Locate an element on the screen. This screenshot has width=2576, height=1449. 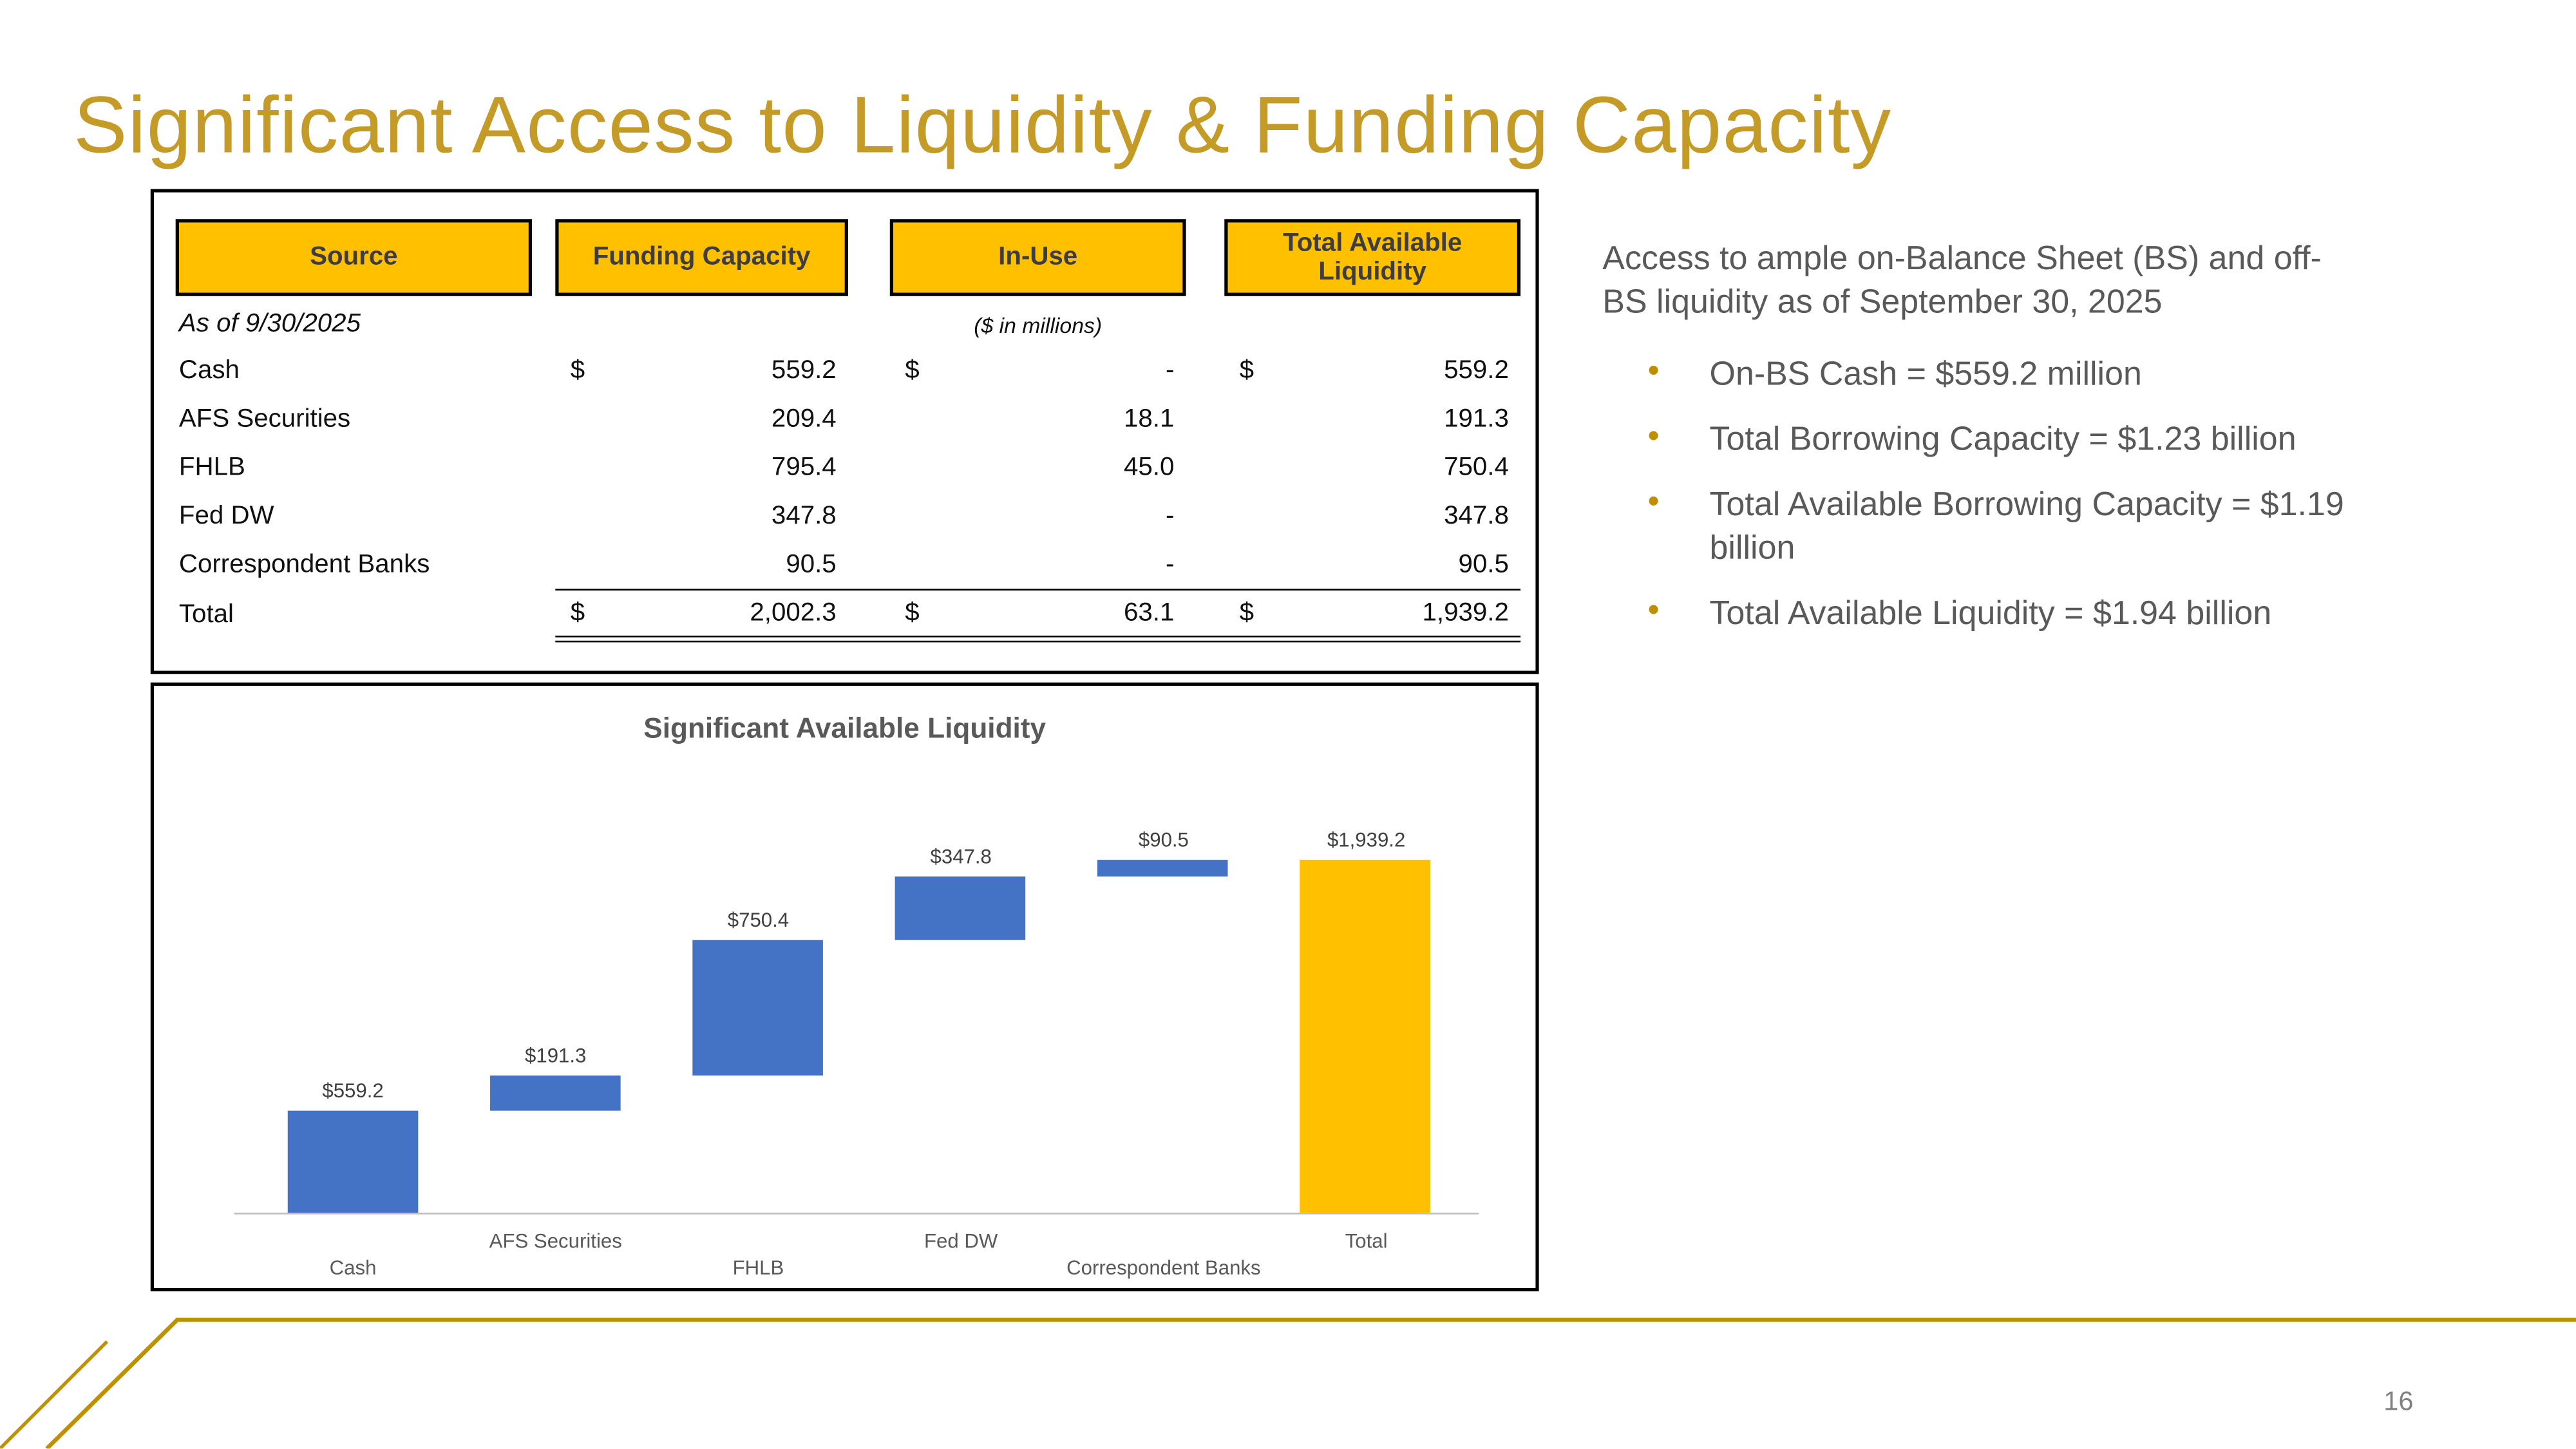
chart-axis-label: FHLB is located at coordinates (758, 1268).